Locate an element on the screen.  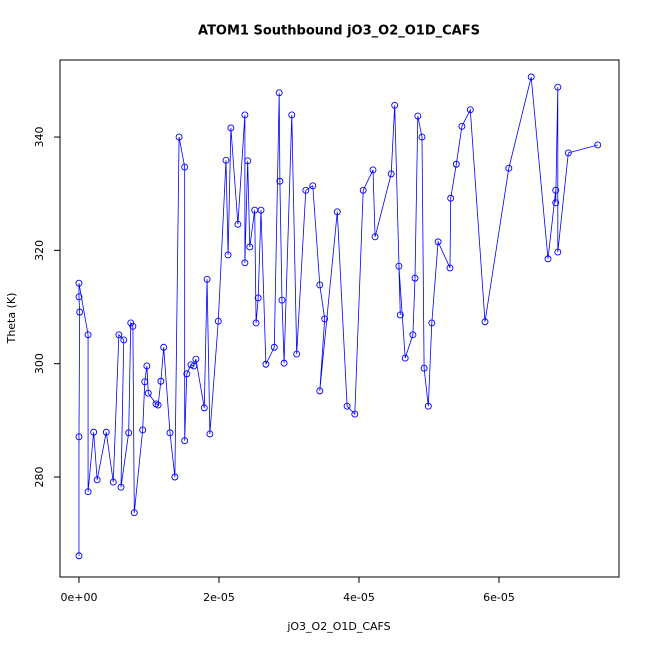
y-axis-label: Theta (K) is located at coordinates (11, 319).